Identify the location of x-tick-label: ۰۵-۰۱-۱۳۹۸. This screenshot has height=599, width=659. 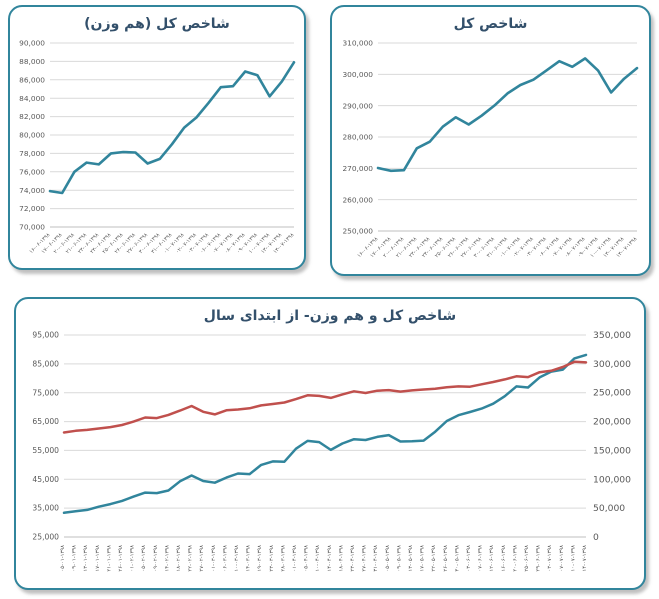
(63, 558).